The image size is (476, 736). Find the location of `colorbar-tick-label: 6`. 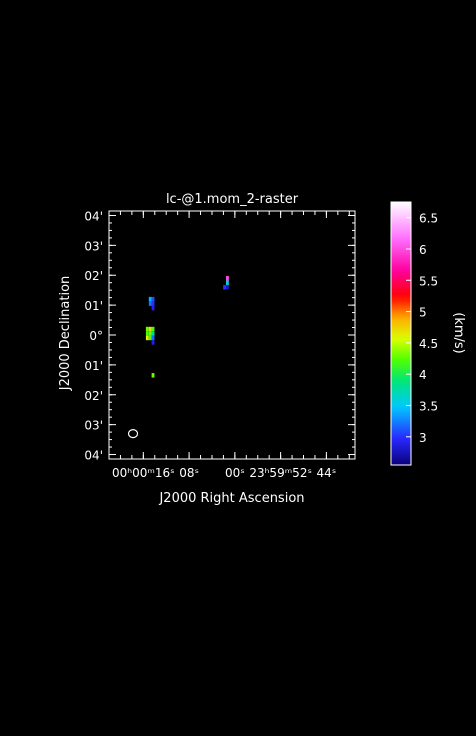

colorbar-tick-label: 6 is located at coordinates (423, 250).